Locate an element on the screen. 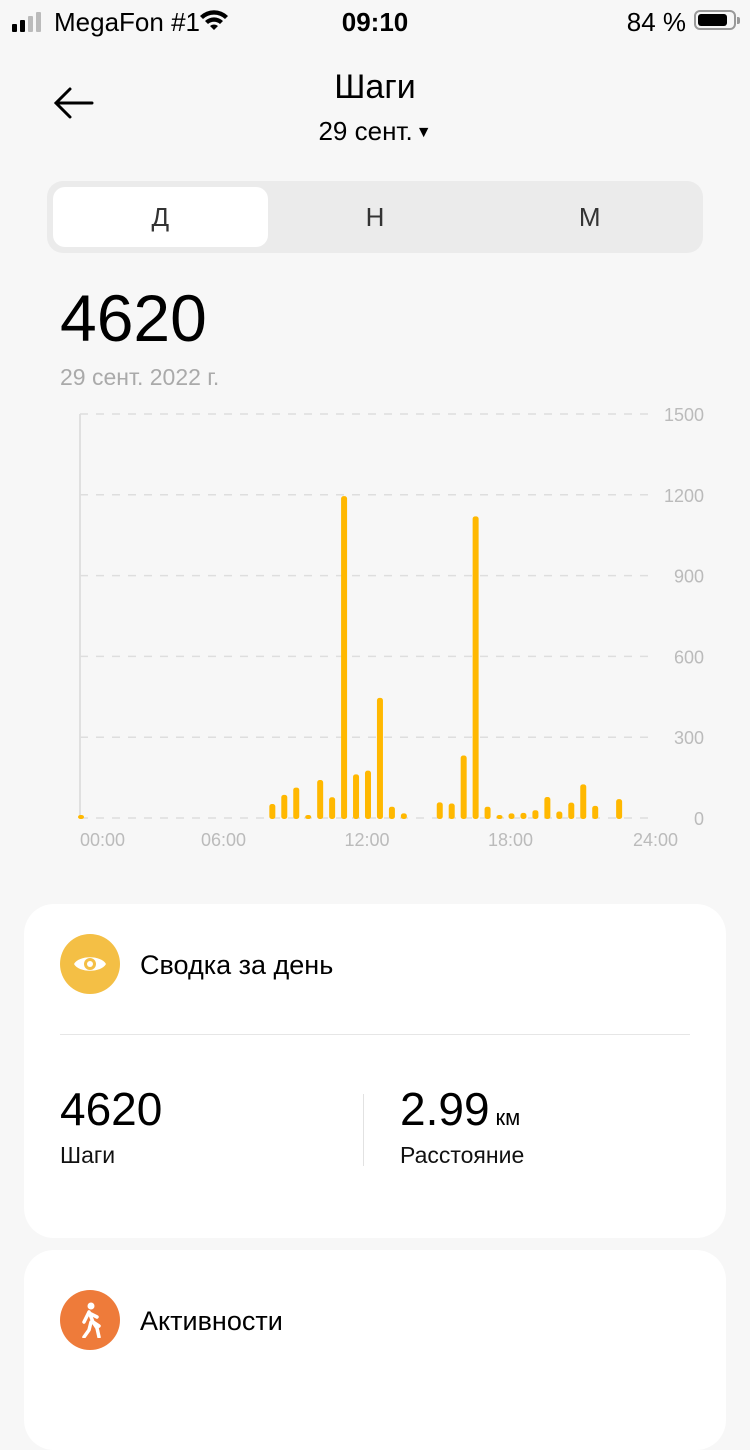  carrier: MegaFon #1 is located at coordinates (127, 22).